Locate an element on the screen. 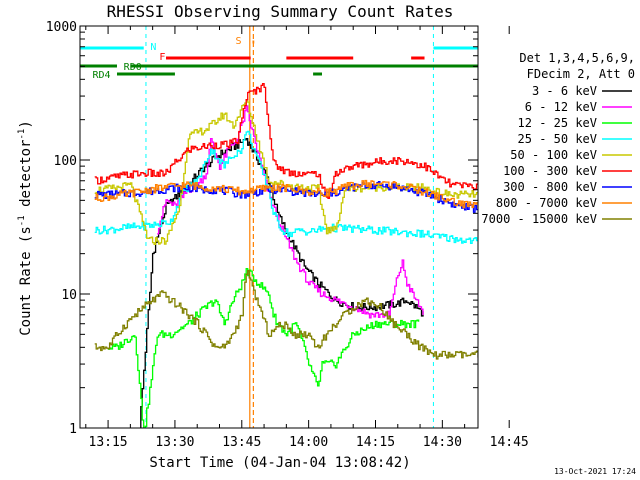  y-tick-label: 10 is located at coordinates (69, 295).